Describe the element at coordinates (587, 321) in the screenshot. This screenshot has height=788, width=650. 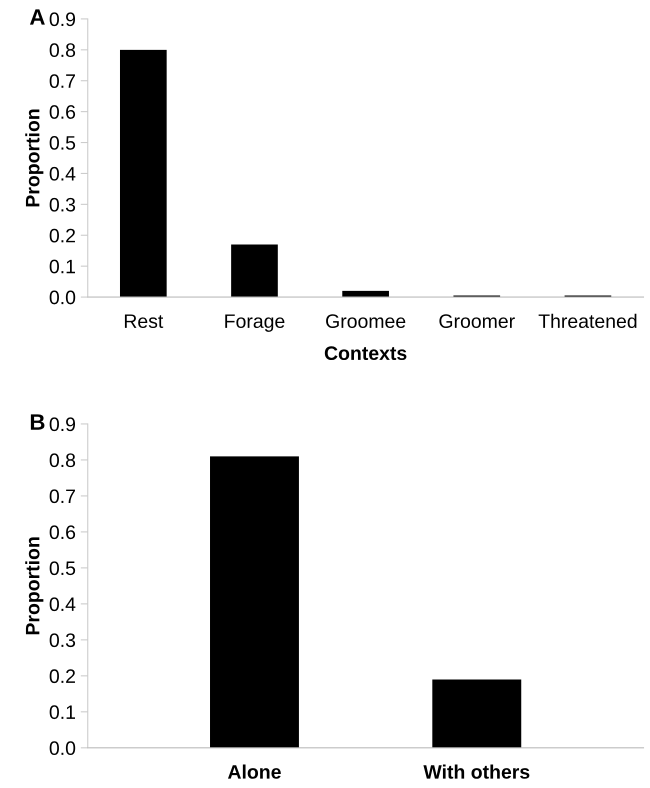
I see `x-tick-label: Threatened` at that location.